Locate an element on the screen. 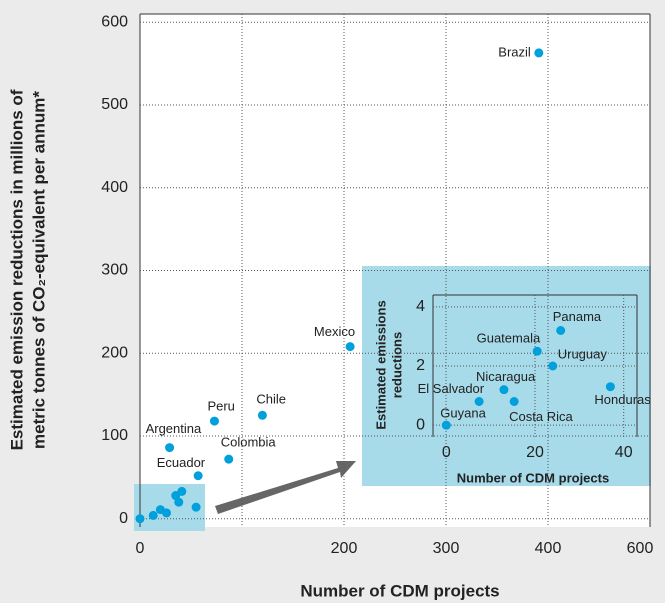  inset-x-axis-title: Number of CDM projects is located at coordinates (533, 477).